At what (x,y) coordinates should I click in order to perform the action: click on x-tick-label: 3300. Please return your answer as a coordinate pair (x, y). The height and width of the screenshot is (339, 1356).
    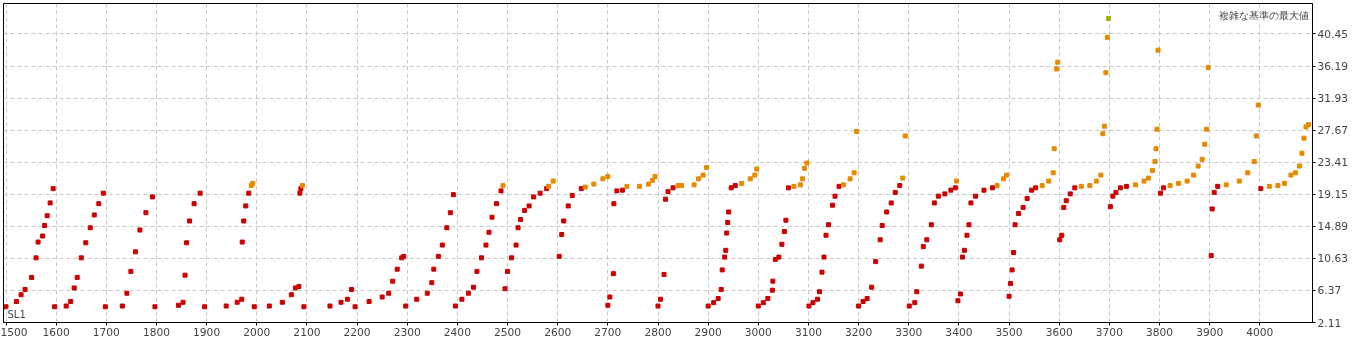
    Looking at the image, I should click on (909, 332).